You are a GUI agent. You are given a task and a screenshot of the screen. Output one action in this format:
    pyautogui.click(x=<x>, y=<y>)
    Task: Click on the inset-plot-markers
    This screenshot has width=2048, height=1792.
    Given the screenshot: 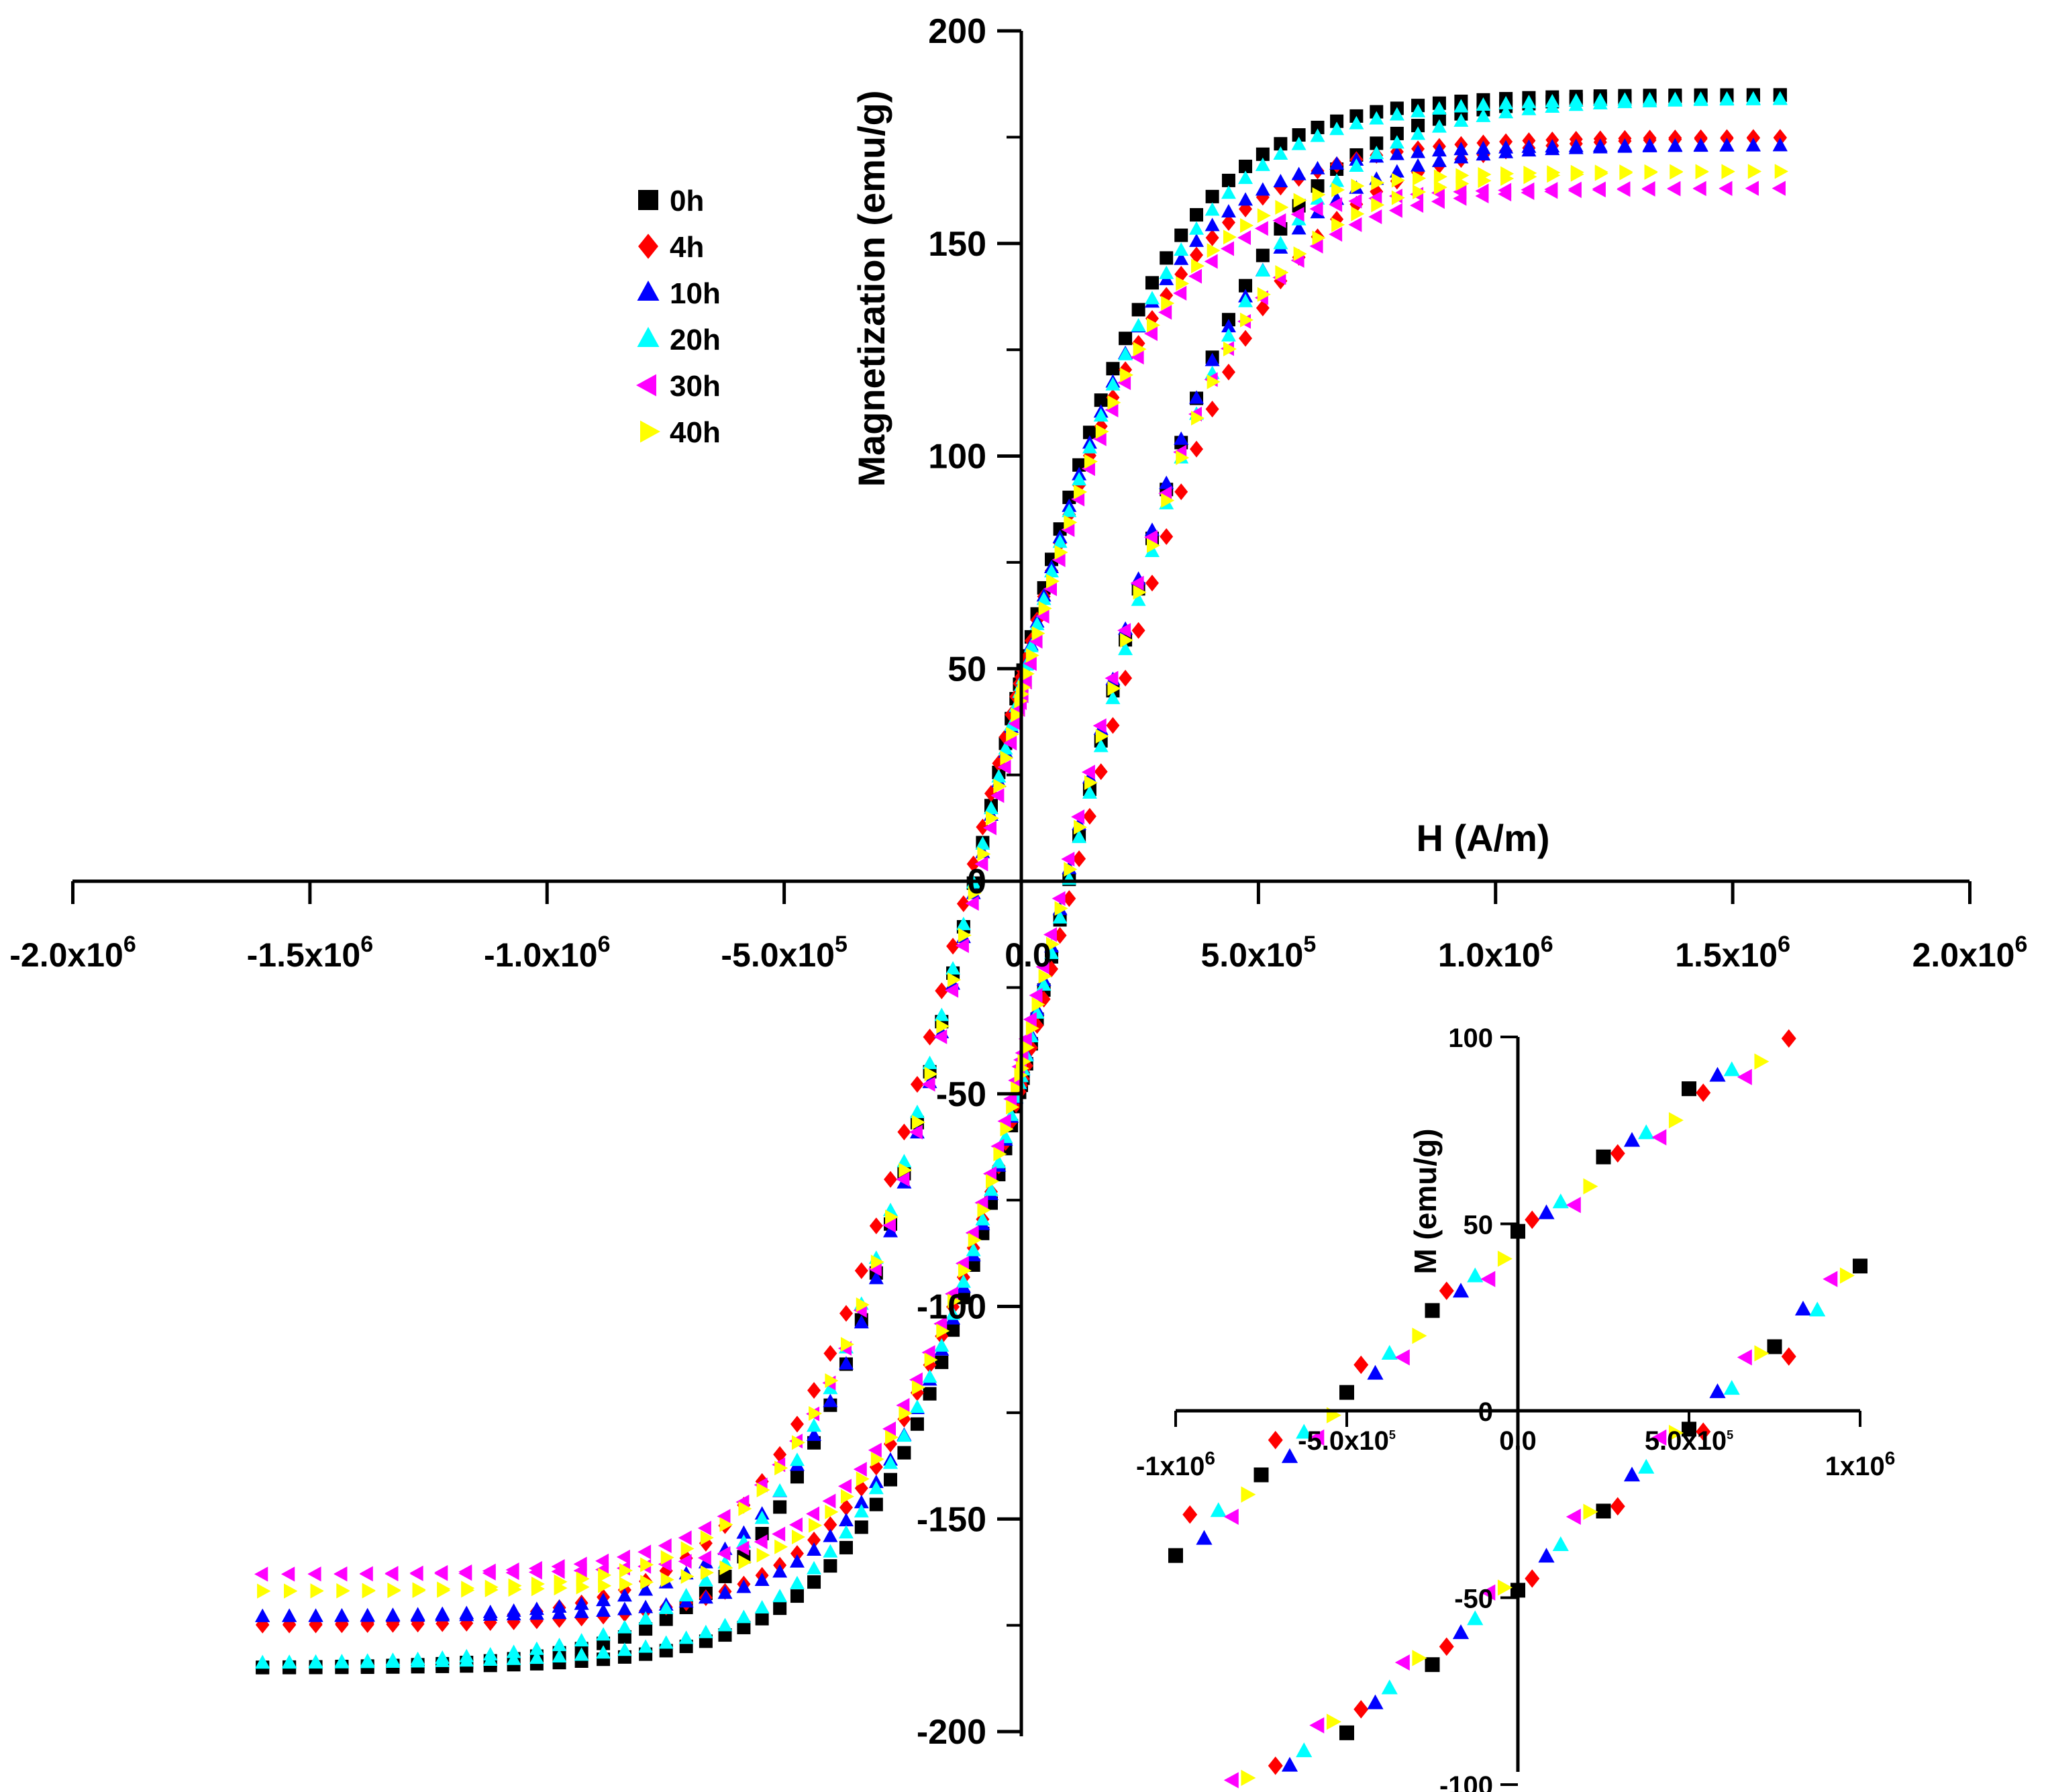 What is the action you would take?
    pyautogui.click(x=1517, y=1409)
    